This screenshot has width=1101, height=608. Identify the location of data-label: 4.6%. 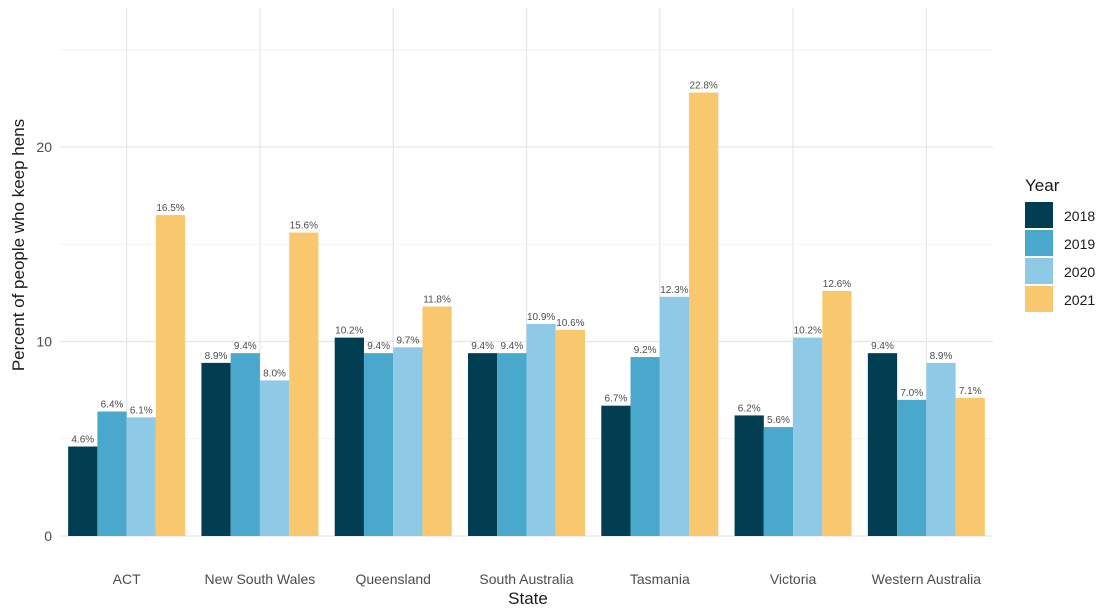
(82, 440).